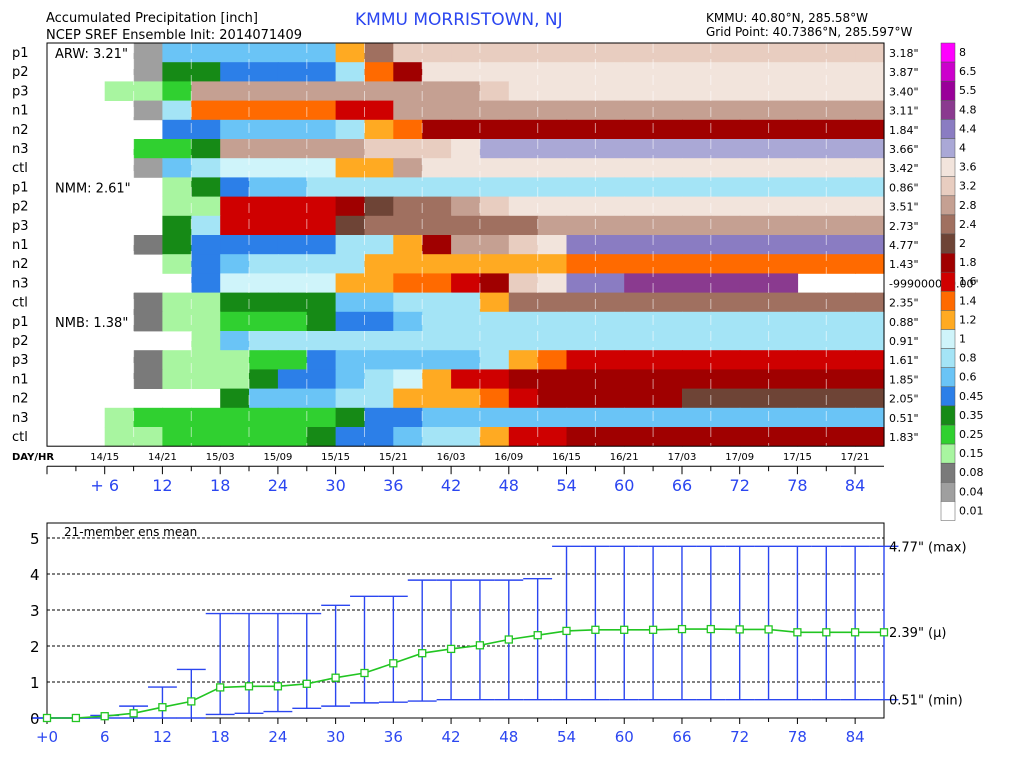 The width and height of the screenshot is (1024, 768). I want to click on fhr-tick-label: 30, so click(335, 485).